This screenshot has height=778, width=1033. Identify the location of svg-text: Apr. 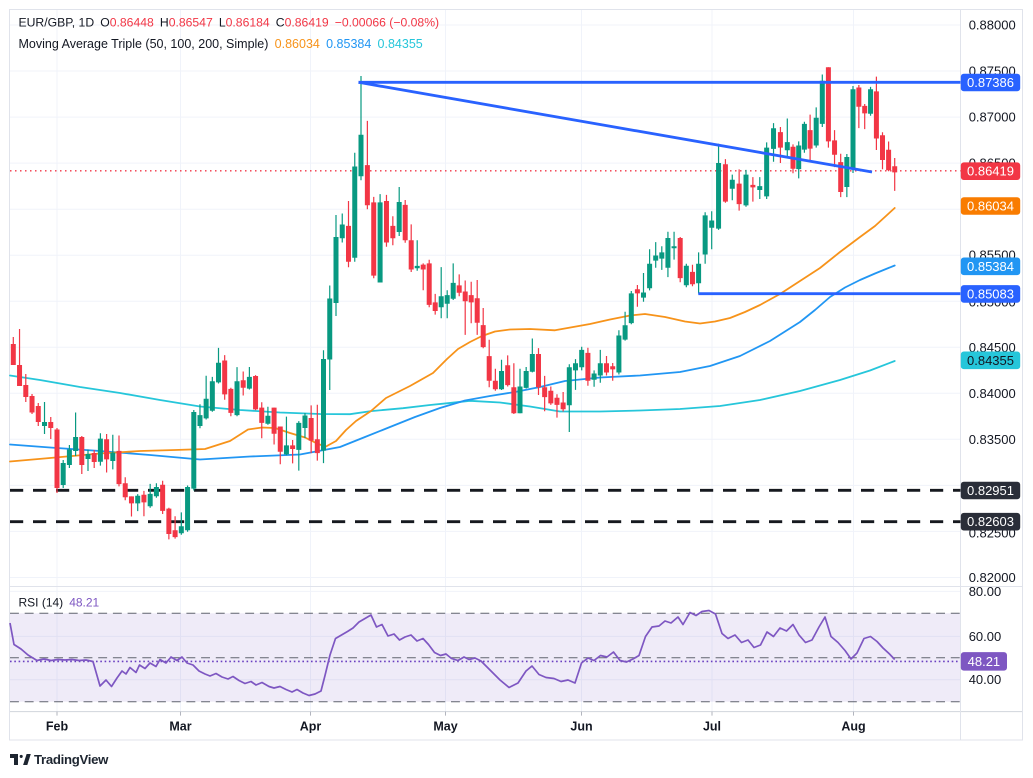
(311, 727).